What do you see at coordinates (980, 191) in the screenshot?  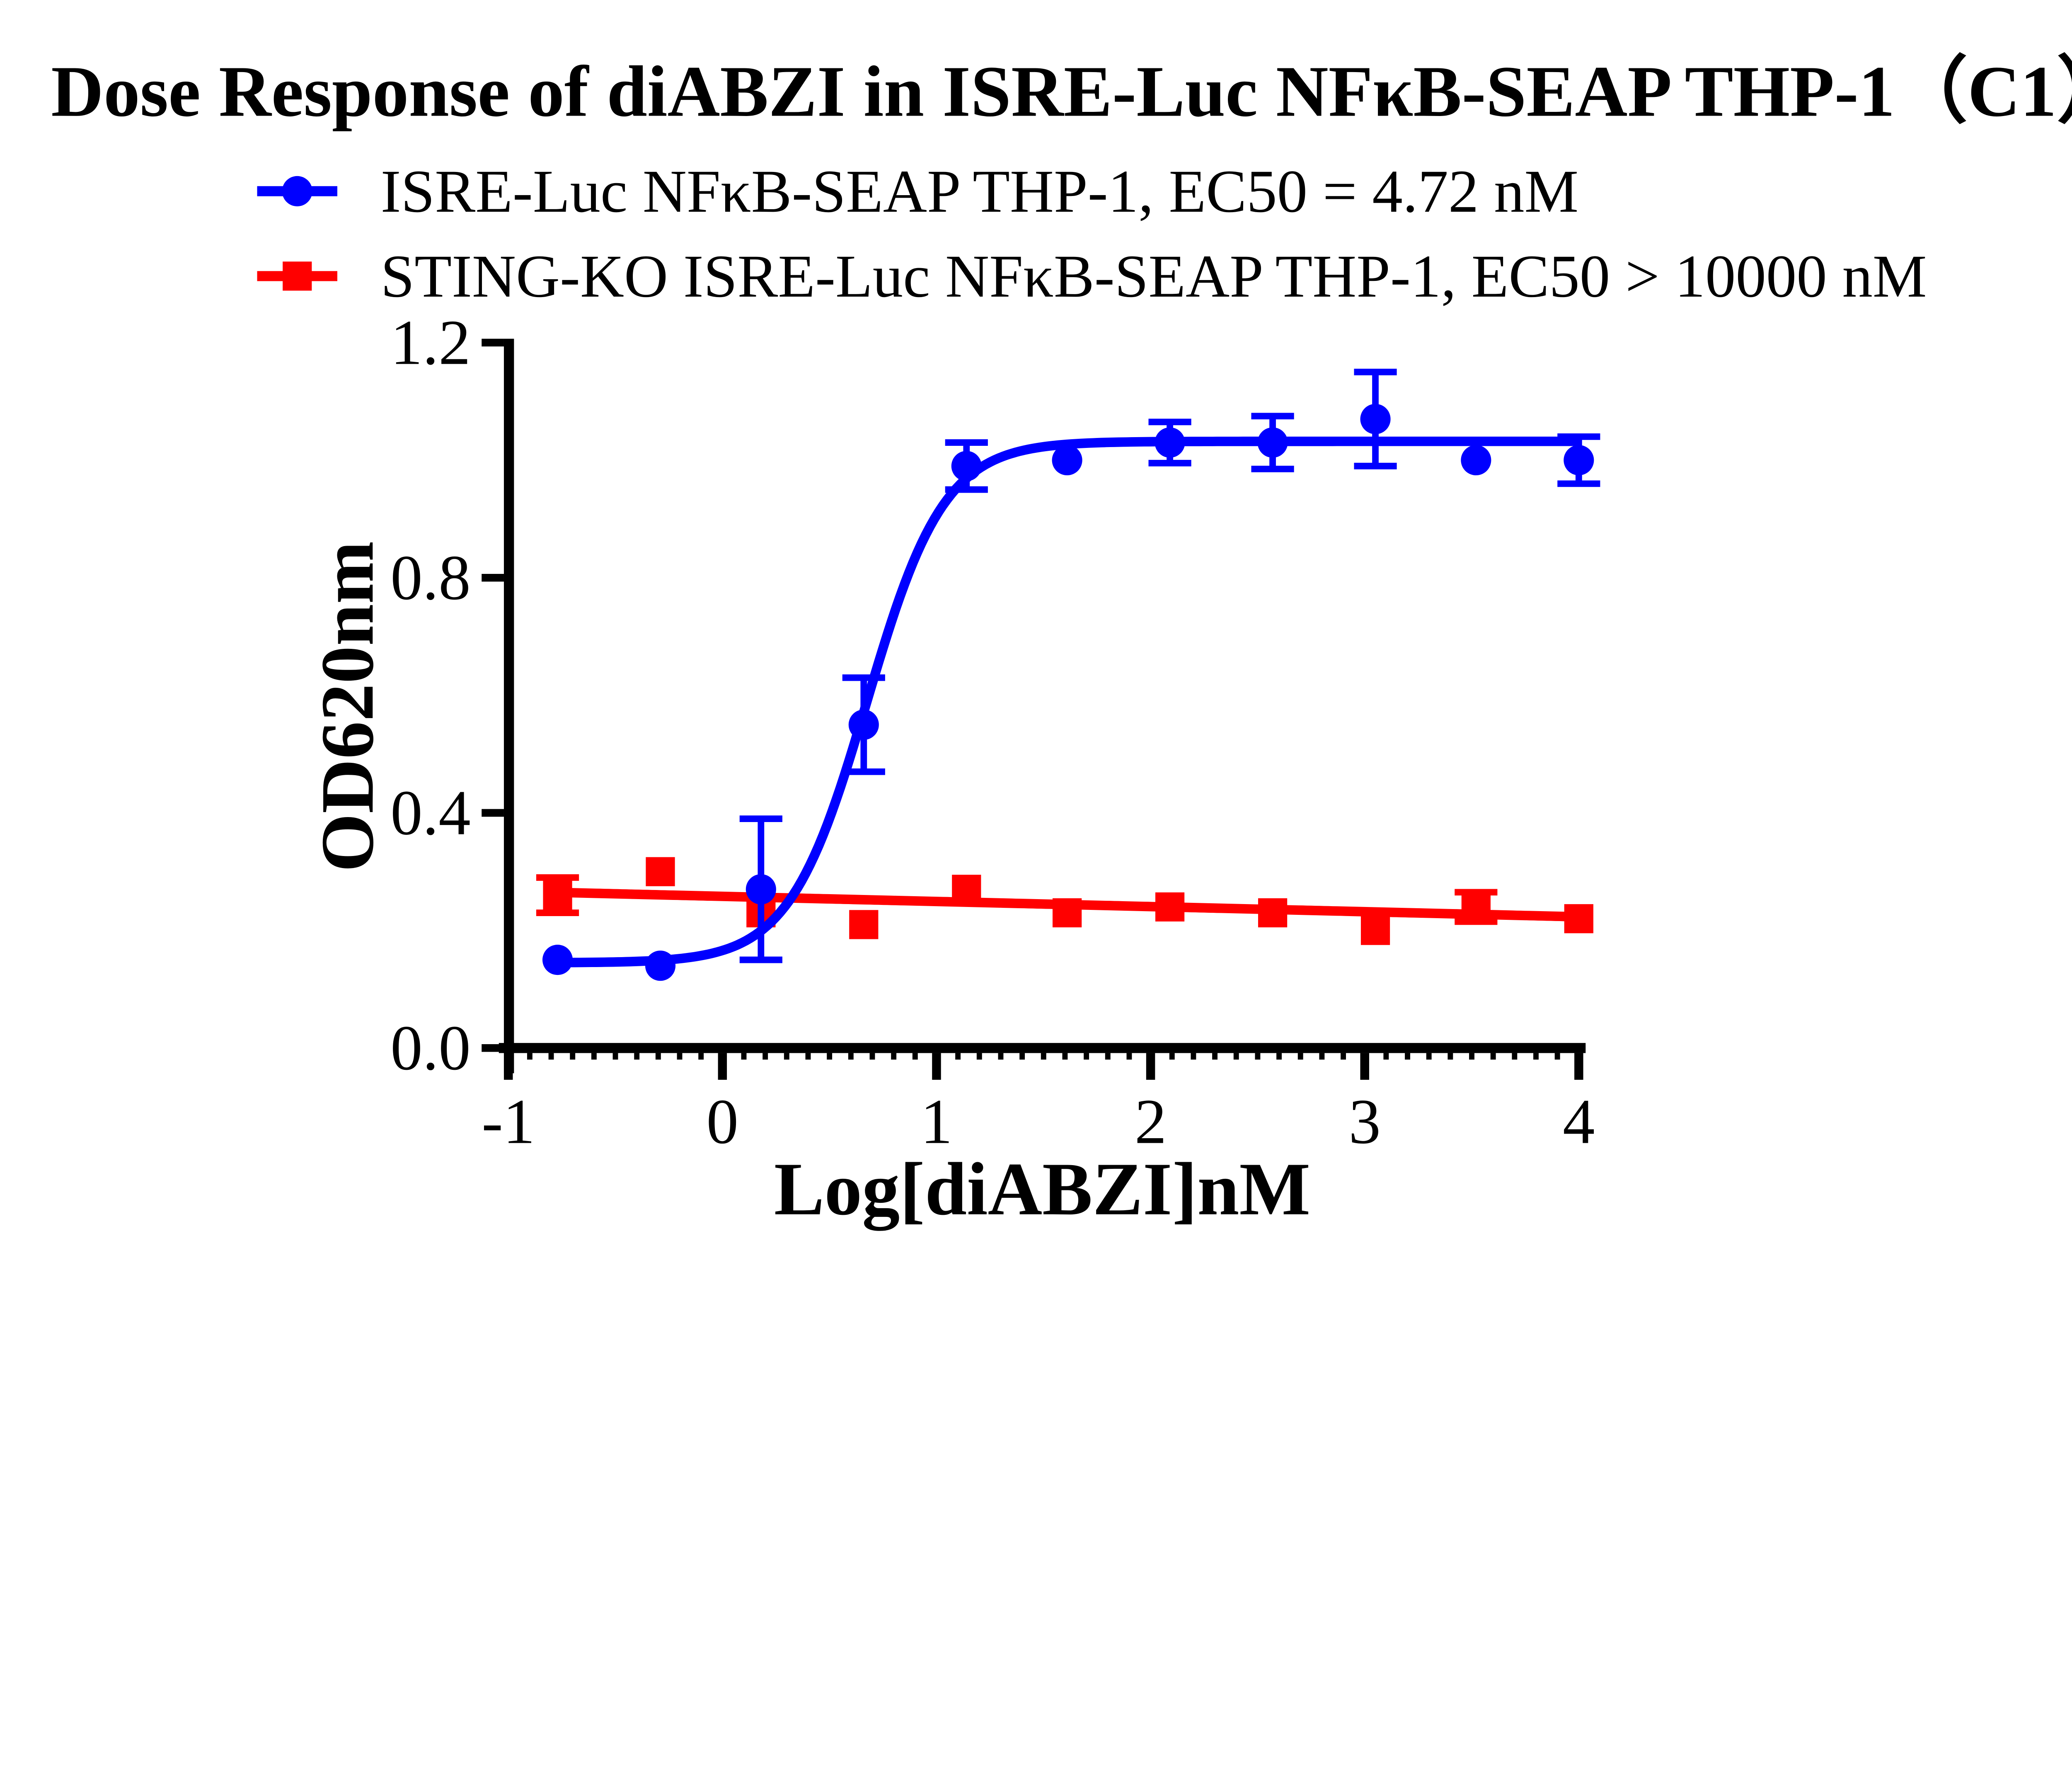 I see `legend-label-isre-luc: ISRE-Luc NFκB-SEAP THP-1, EC50 = 4.72 nM` at bounding box center [980, 191].